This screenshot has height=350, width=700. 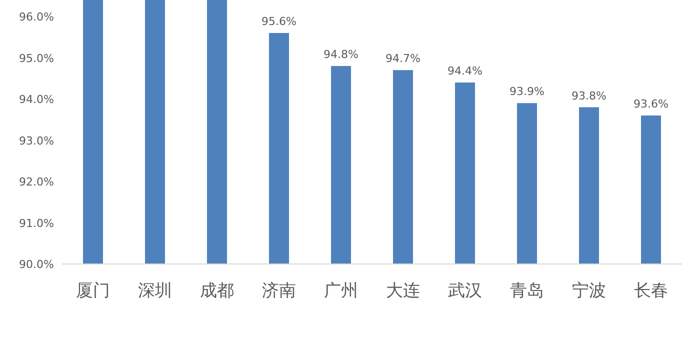 What do you see at coordinates (465, 291) in the screenshot?
I see `x-tick-label: 武汉` at bounding box center [465, 291].